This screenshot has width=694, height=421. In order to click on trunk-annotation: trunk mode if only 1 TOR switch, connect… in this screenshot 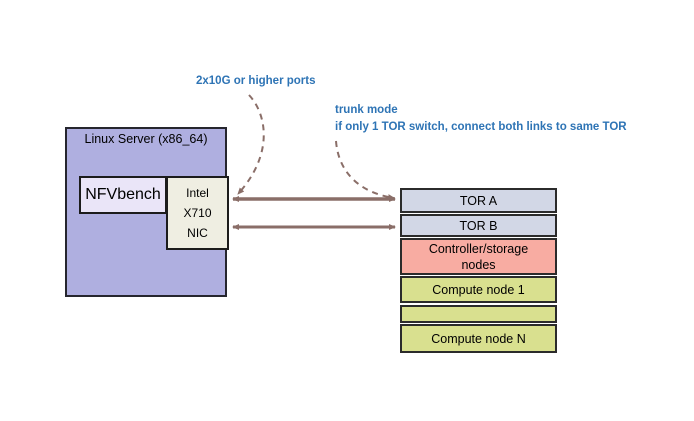, I will do `click(481, 119)`.